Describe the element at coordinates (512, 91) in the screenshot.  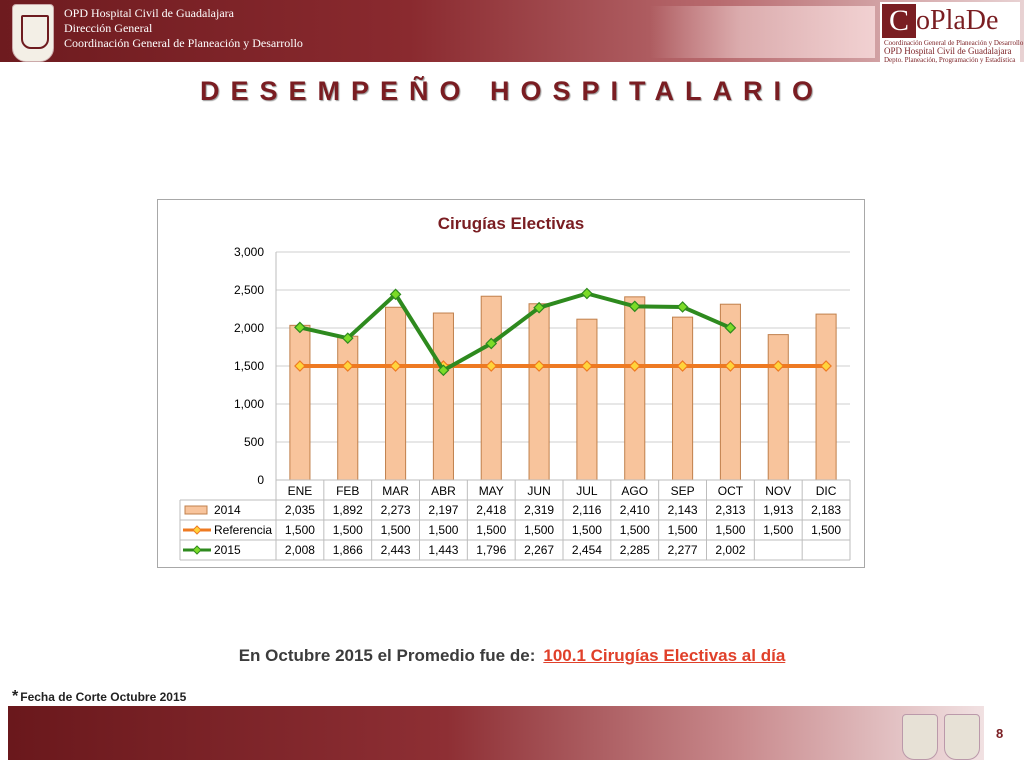
I see `page-title: DESEMPEÑO HOSPITALARIO` at that location.